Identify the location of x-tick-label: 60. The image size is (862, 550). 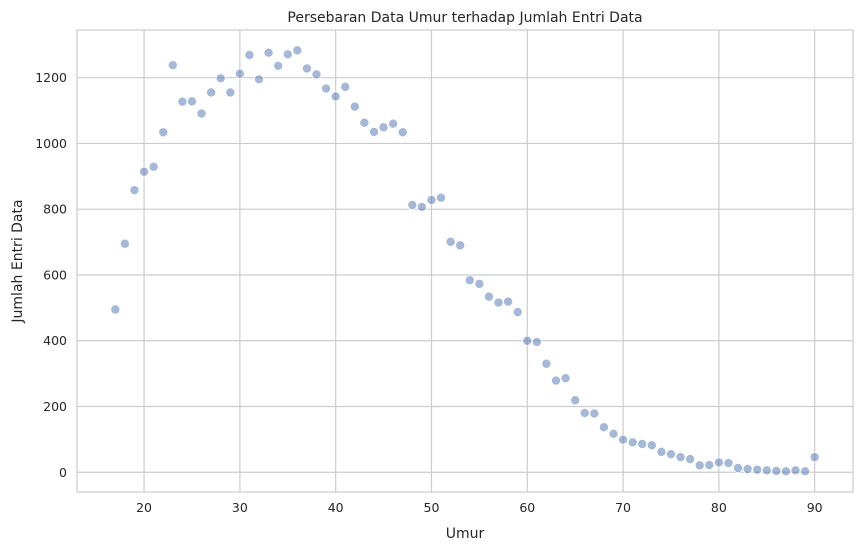
(527, 507).